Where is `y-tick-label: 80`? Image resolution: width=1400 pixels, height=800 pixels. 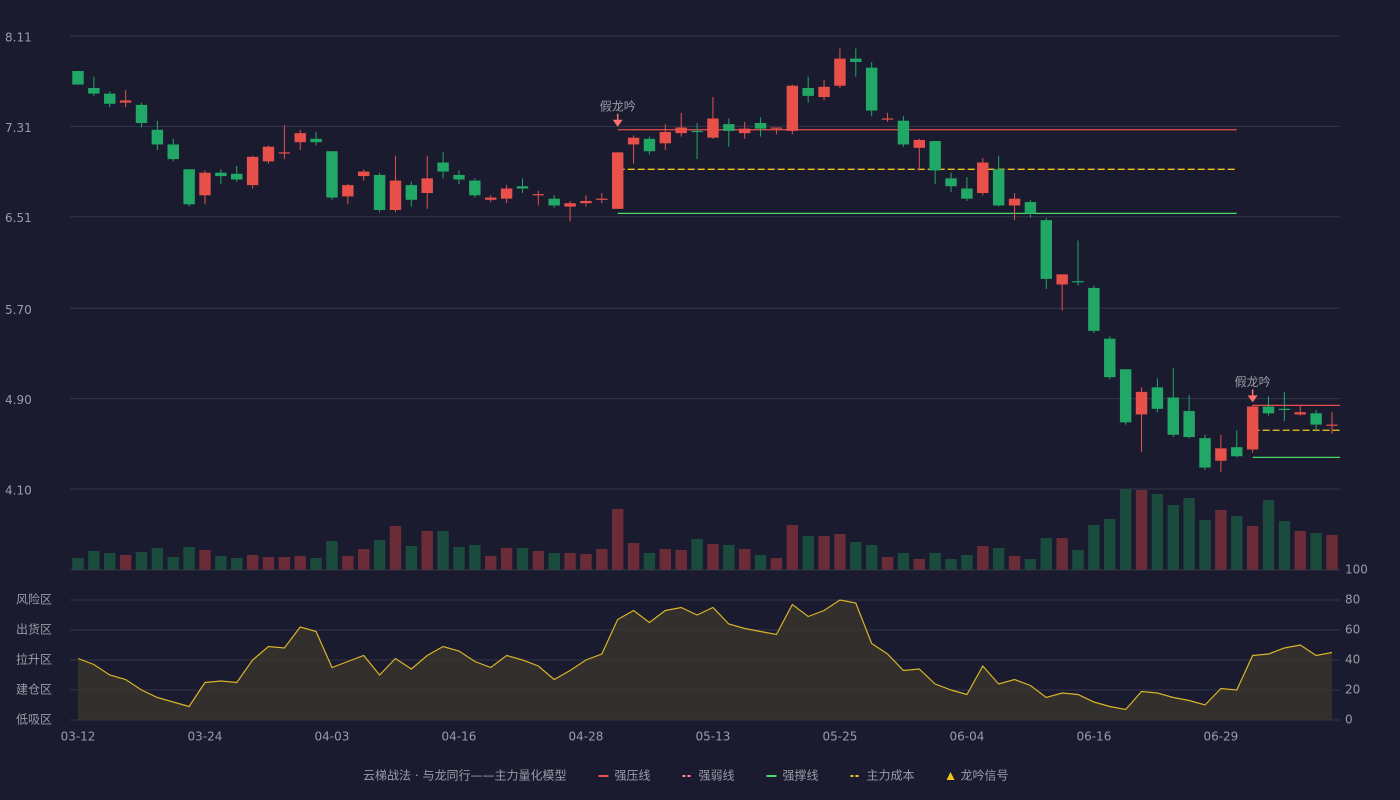 y-tick-label: 80 is located at coordinates (1352, 600).